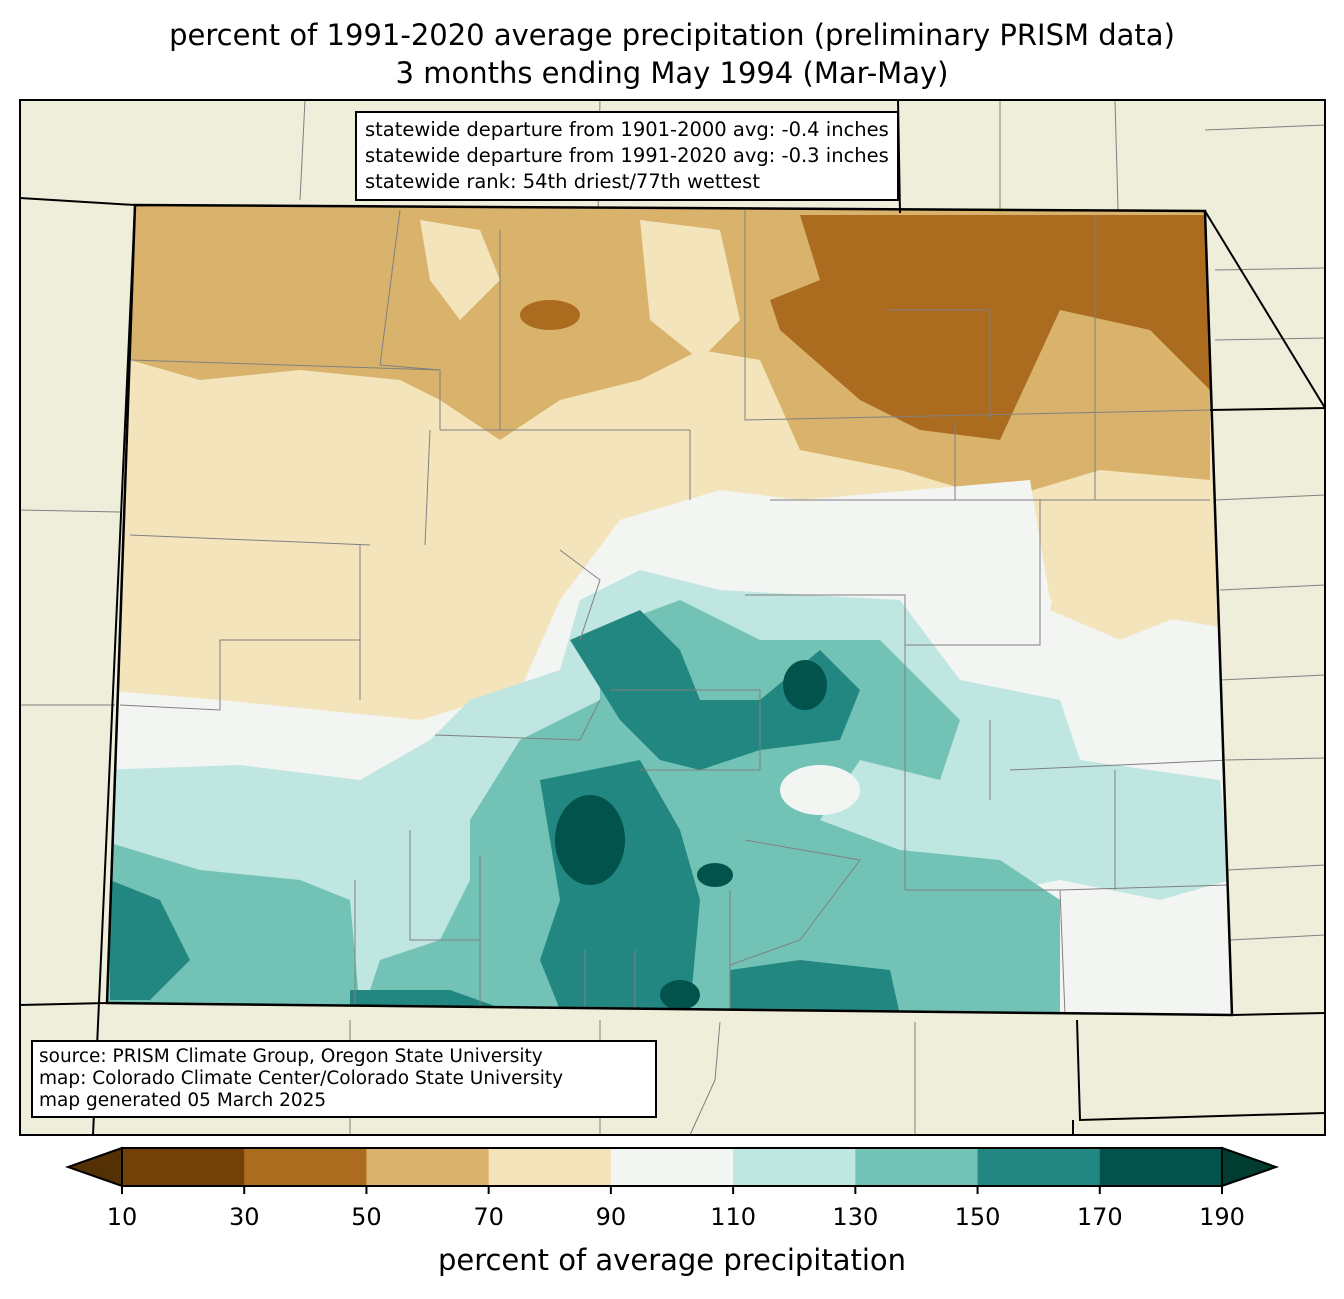 This screenshot has height=1299, width=1344. What do you see at coordinates (93, 1167) in the screenshot?
I see `colorbar-under-arrow` at bounding box center [93, 1167].